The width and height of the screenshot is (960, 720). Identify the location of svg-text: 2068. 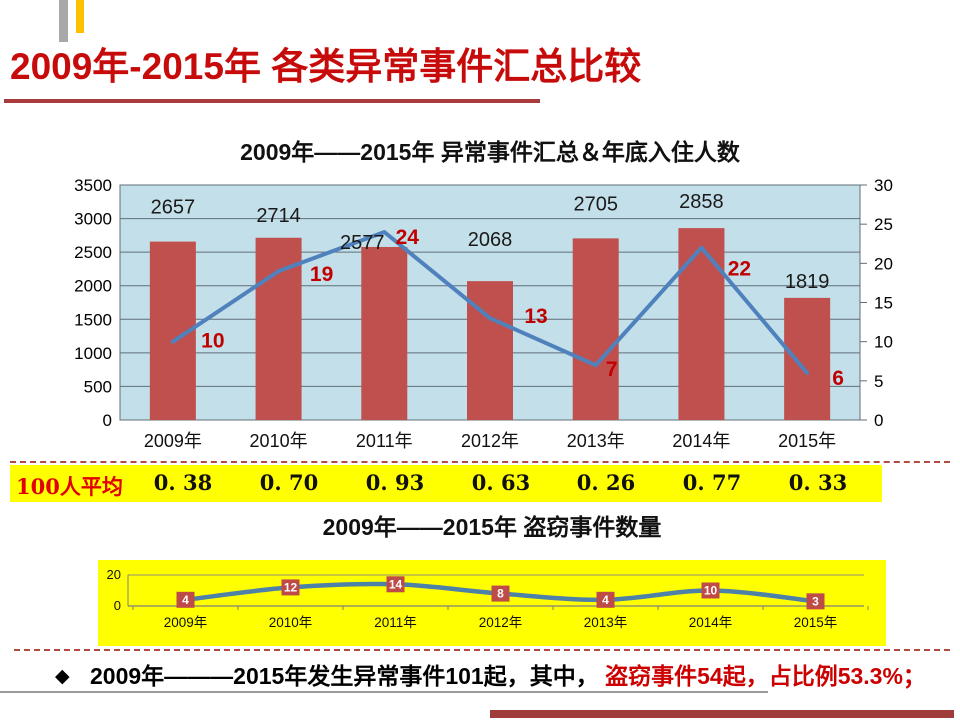
(490, 240).